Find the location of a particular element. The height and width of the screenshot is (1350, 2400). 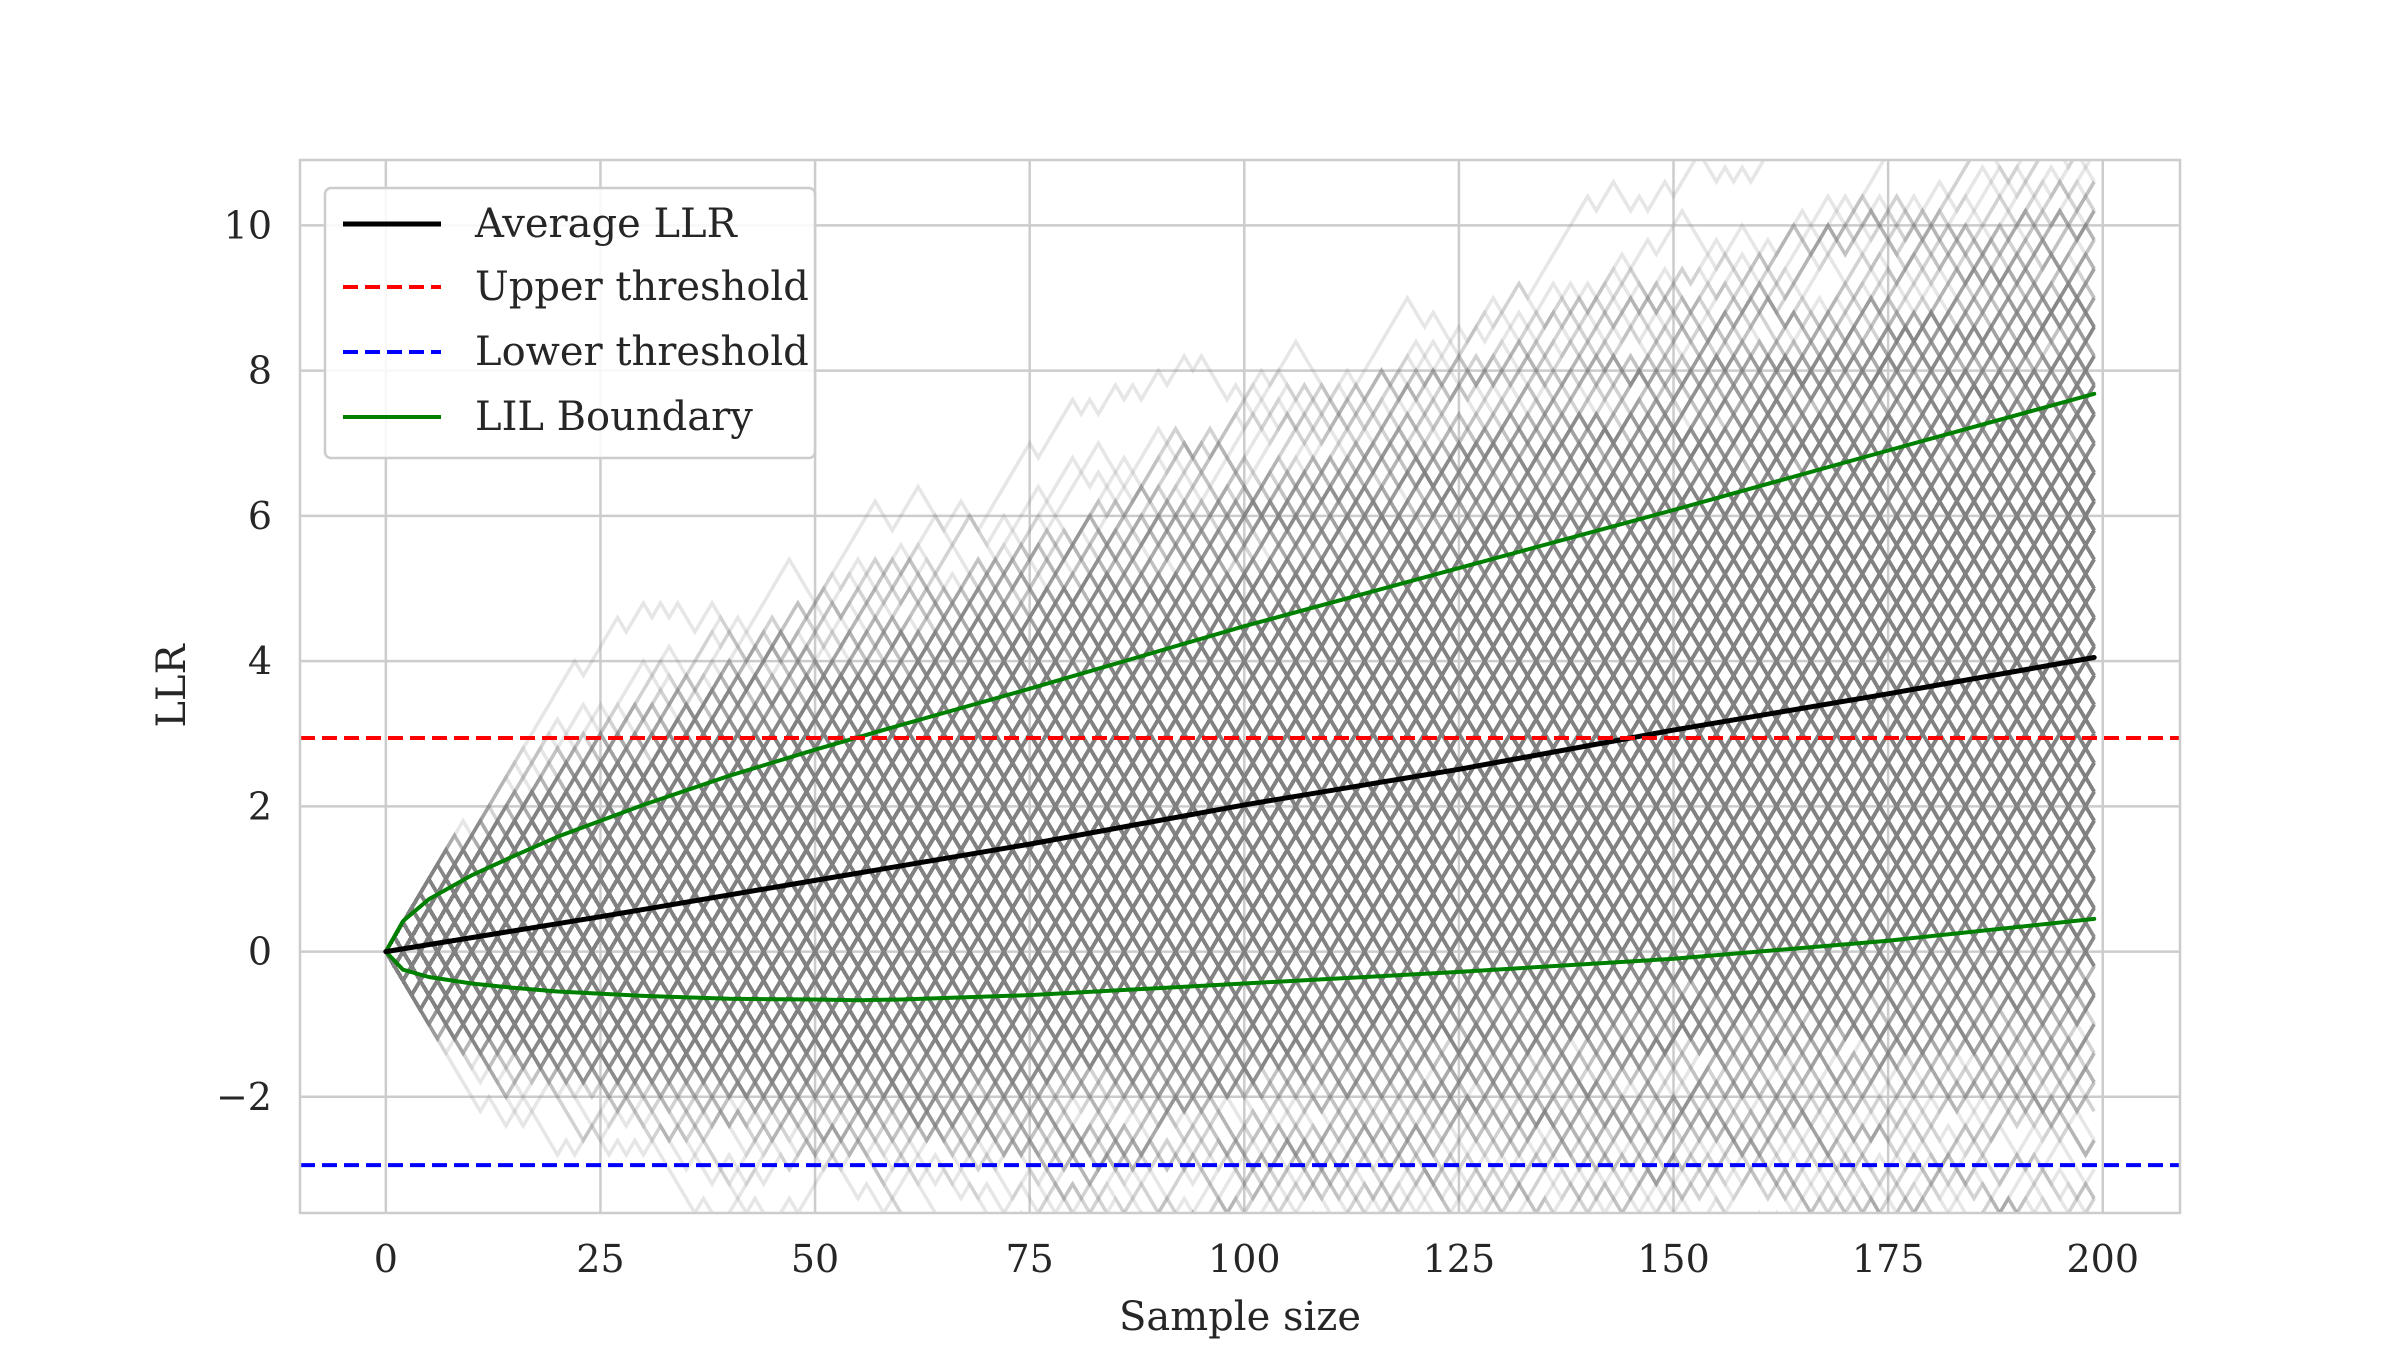

y-axis-title: LLR is located at coordinates (172, 685).